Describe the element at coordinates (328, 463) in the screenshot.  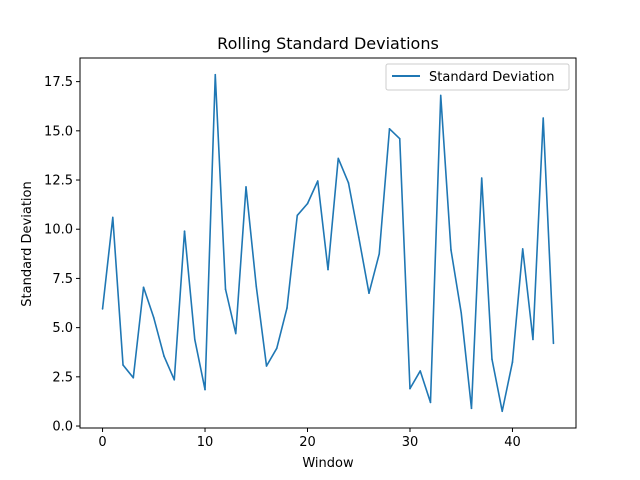
I see `x-axis-label: Window` at that location.